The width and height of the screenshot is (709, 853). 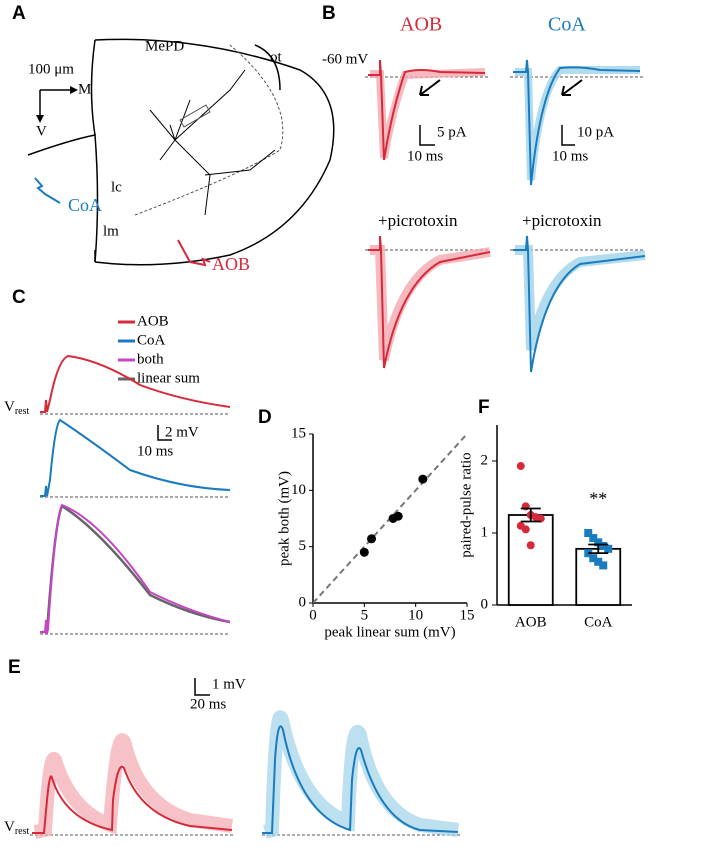 I want to click on scale-label: 5 pA, so click(x=452, y=132).